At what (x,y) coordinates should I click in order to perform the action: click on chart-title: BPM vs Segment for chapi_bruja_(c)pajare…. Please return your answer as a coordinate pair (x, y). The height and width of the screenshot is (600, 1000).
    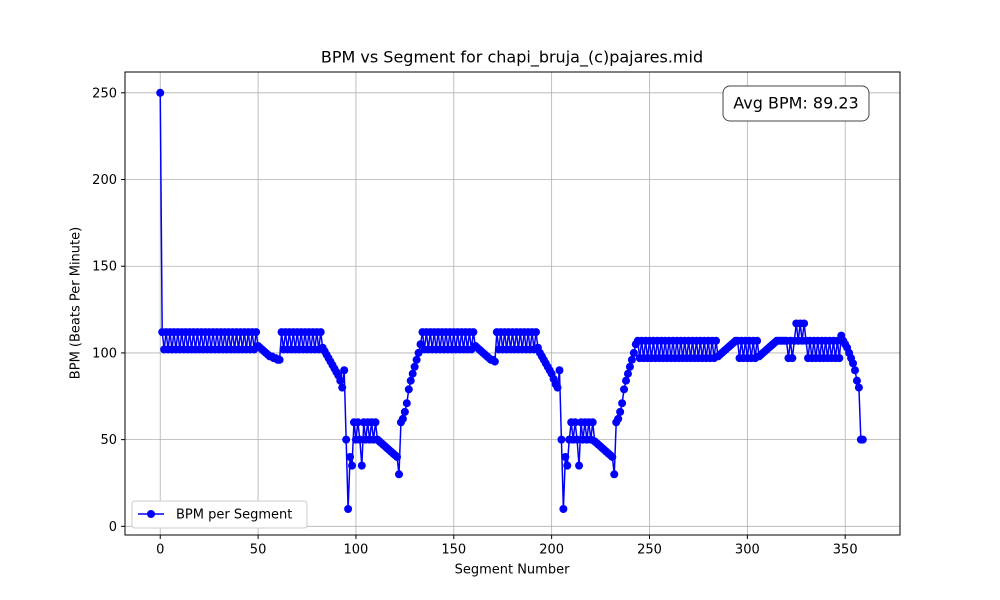
    Looking at the image, I should click on (512, 58).